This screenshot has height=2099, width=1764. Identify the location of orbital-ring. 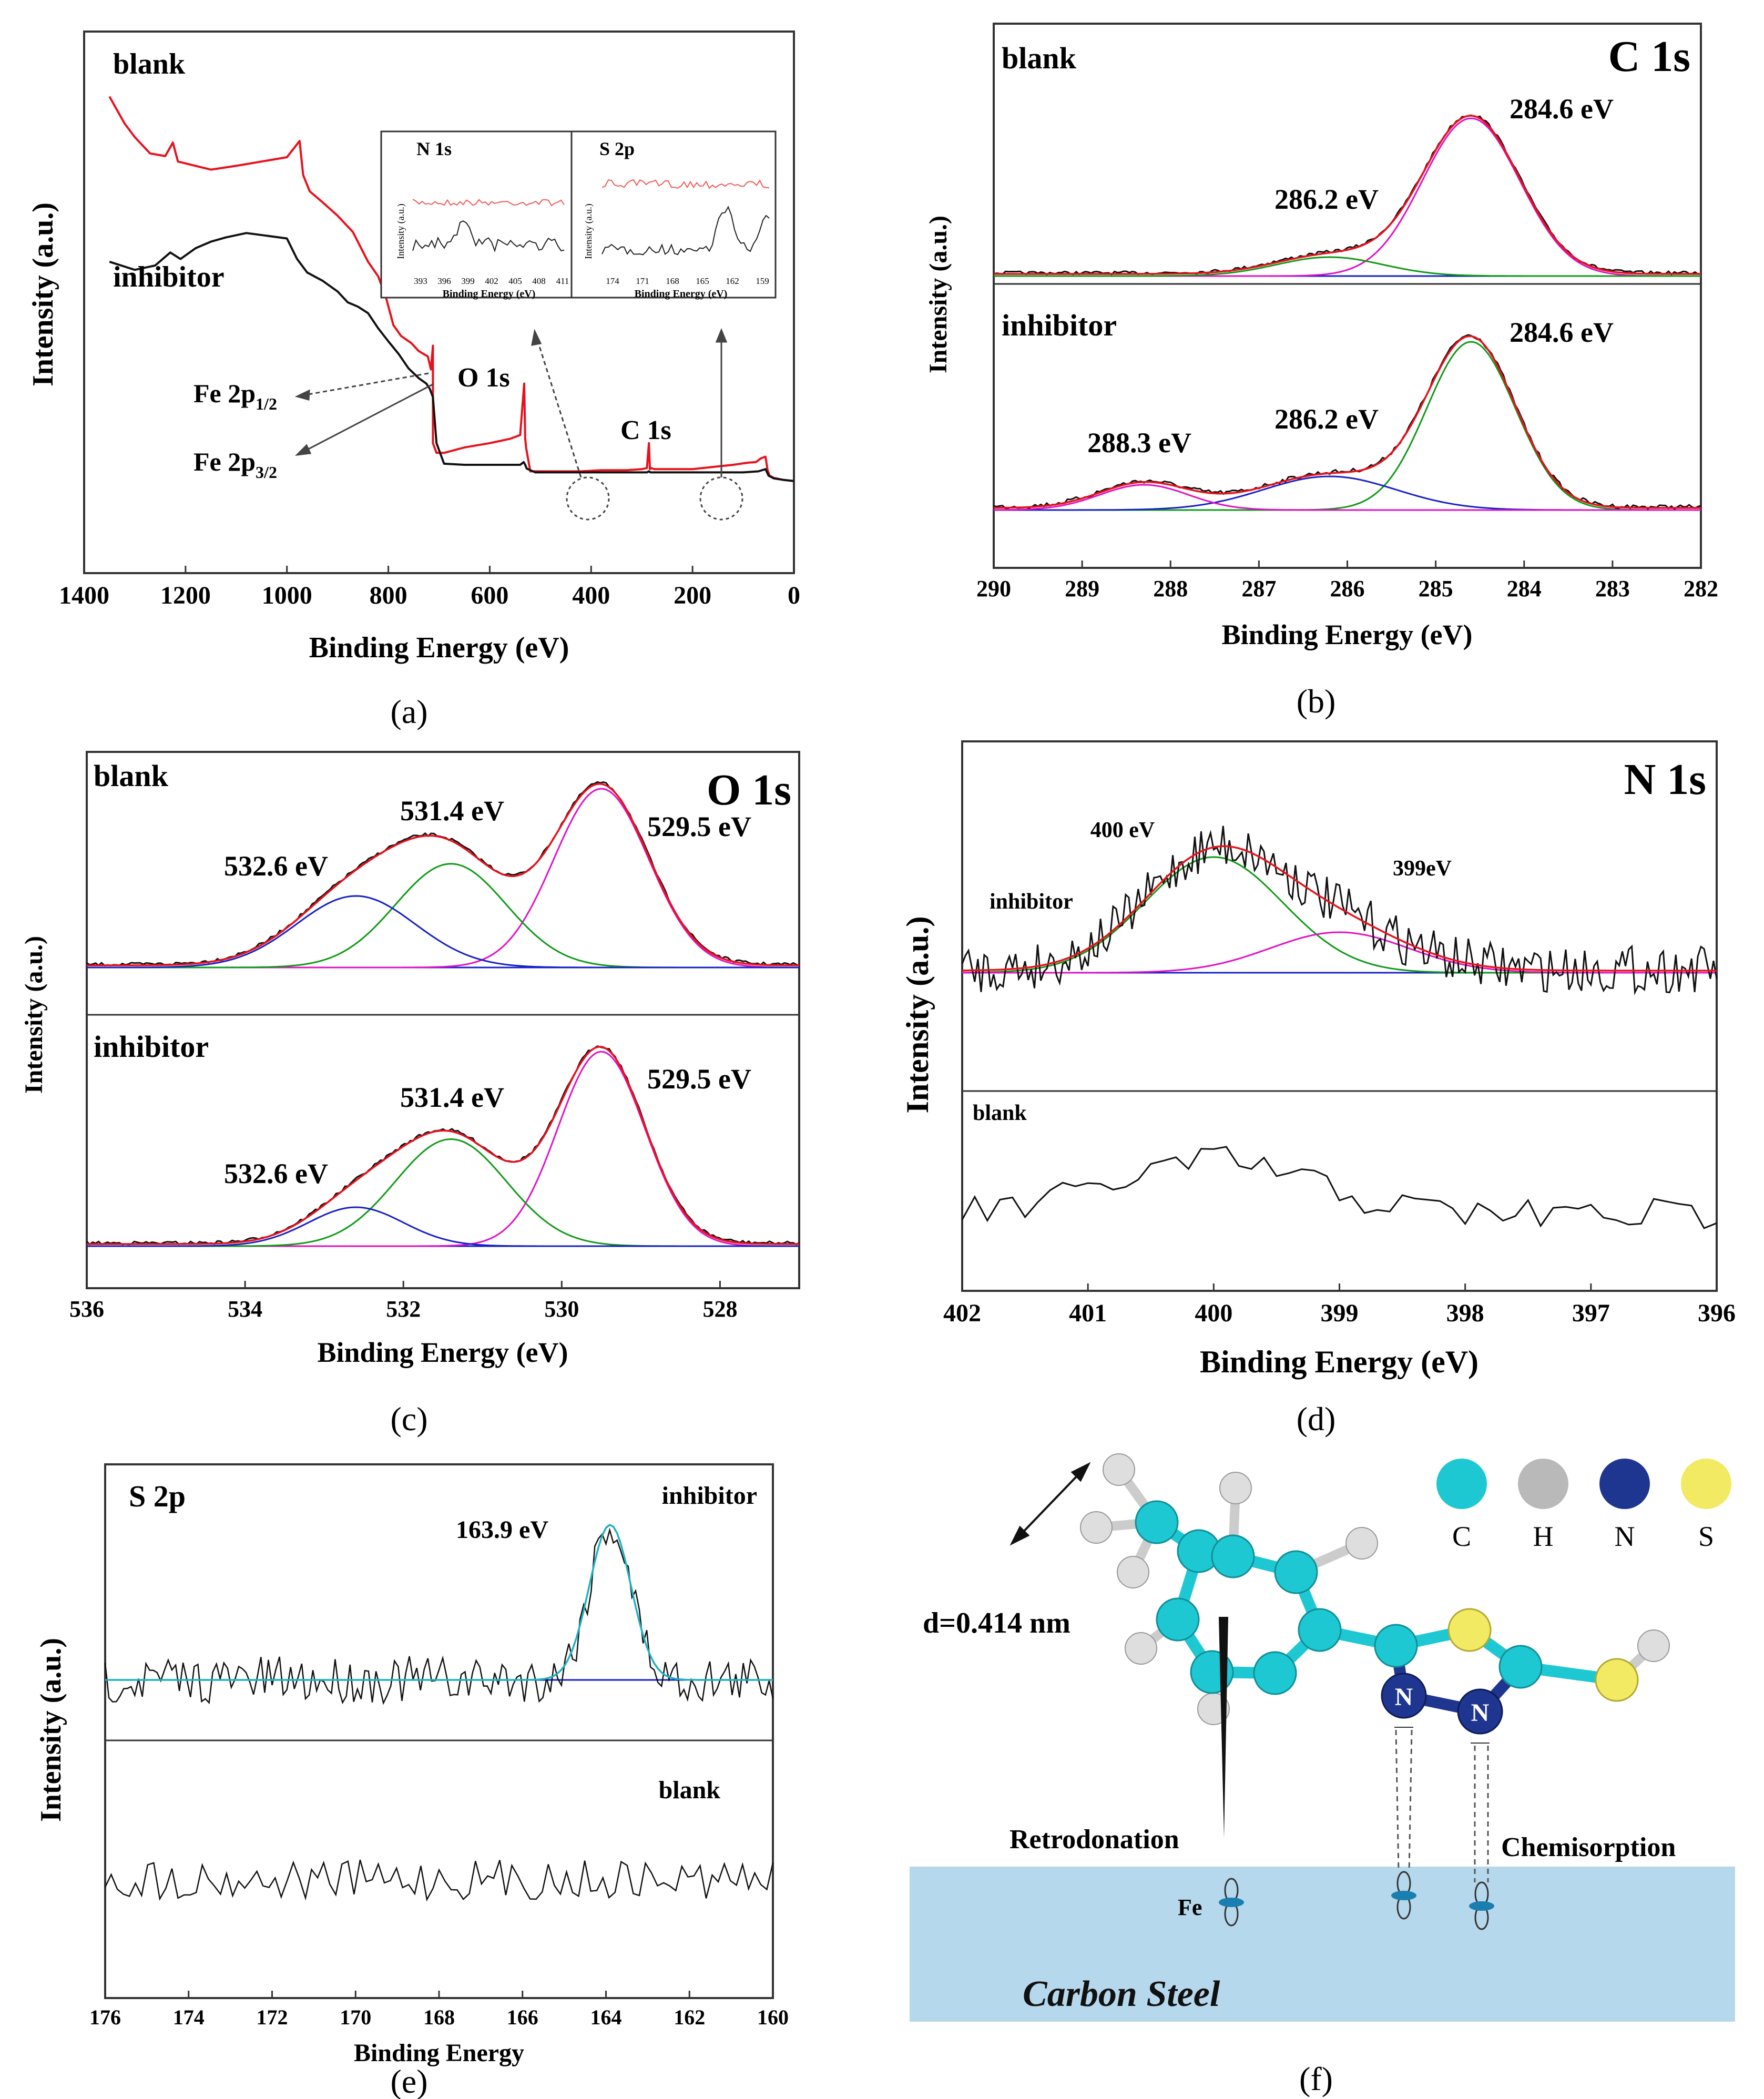
(1403, 1895).